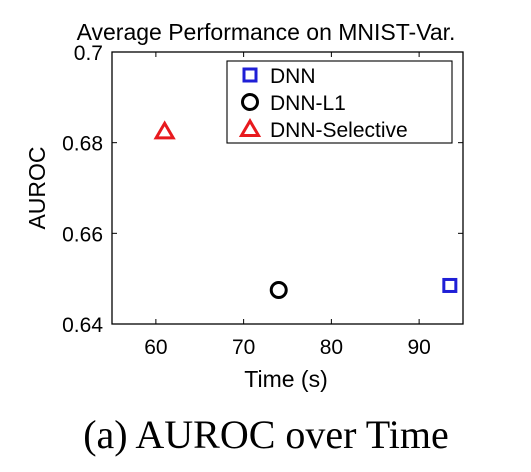 This screenshot has width=531, height=472. I want to click on chart-title: Average Performance on MNIST-Var., so click(266, 32).